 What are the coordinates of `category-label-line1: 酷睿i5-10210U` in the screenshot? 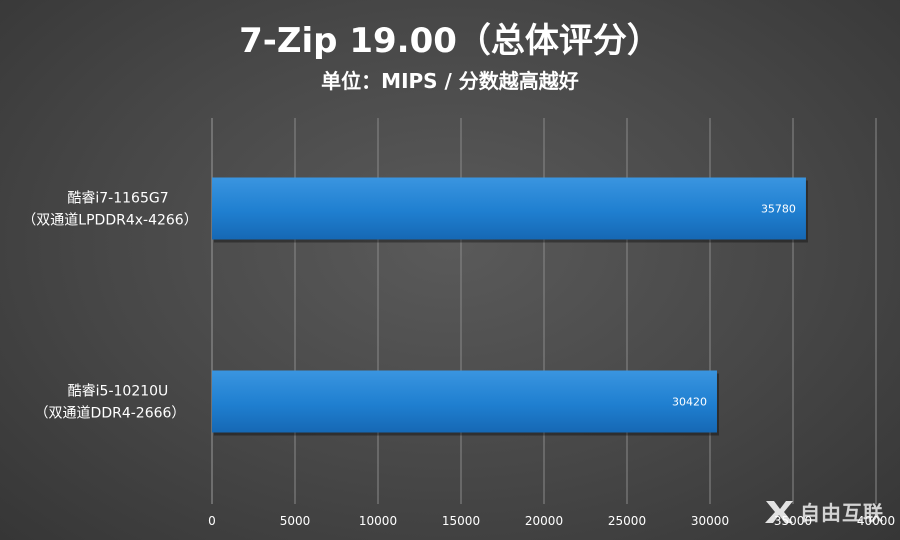 It's located at (118, 392).